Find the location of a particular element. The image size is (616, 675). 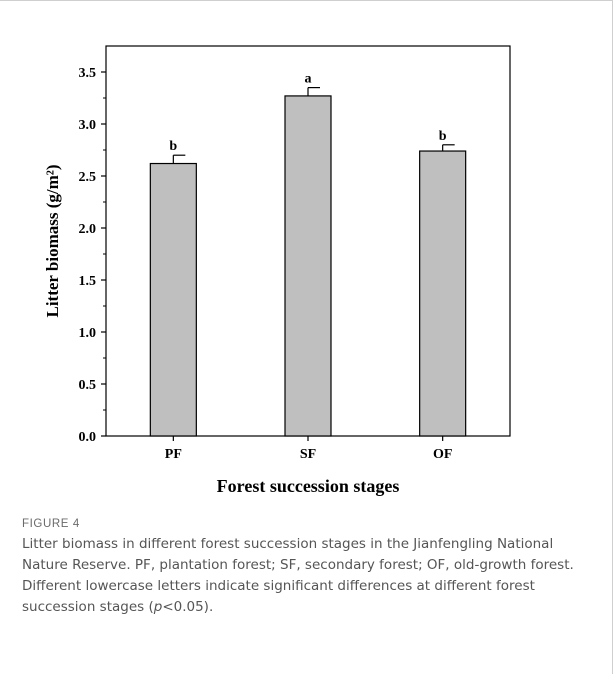

y-tick-label: 0.5 is located at coordinates (88, 385).